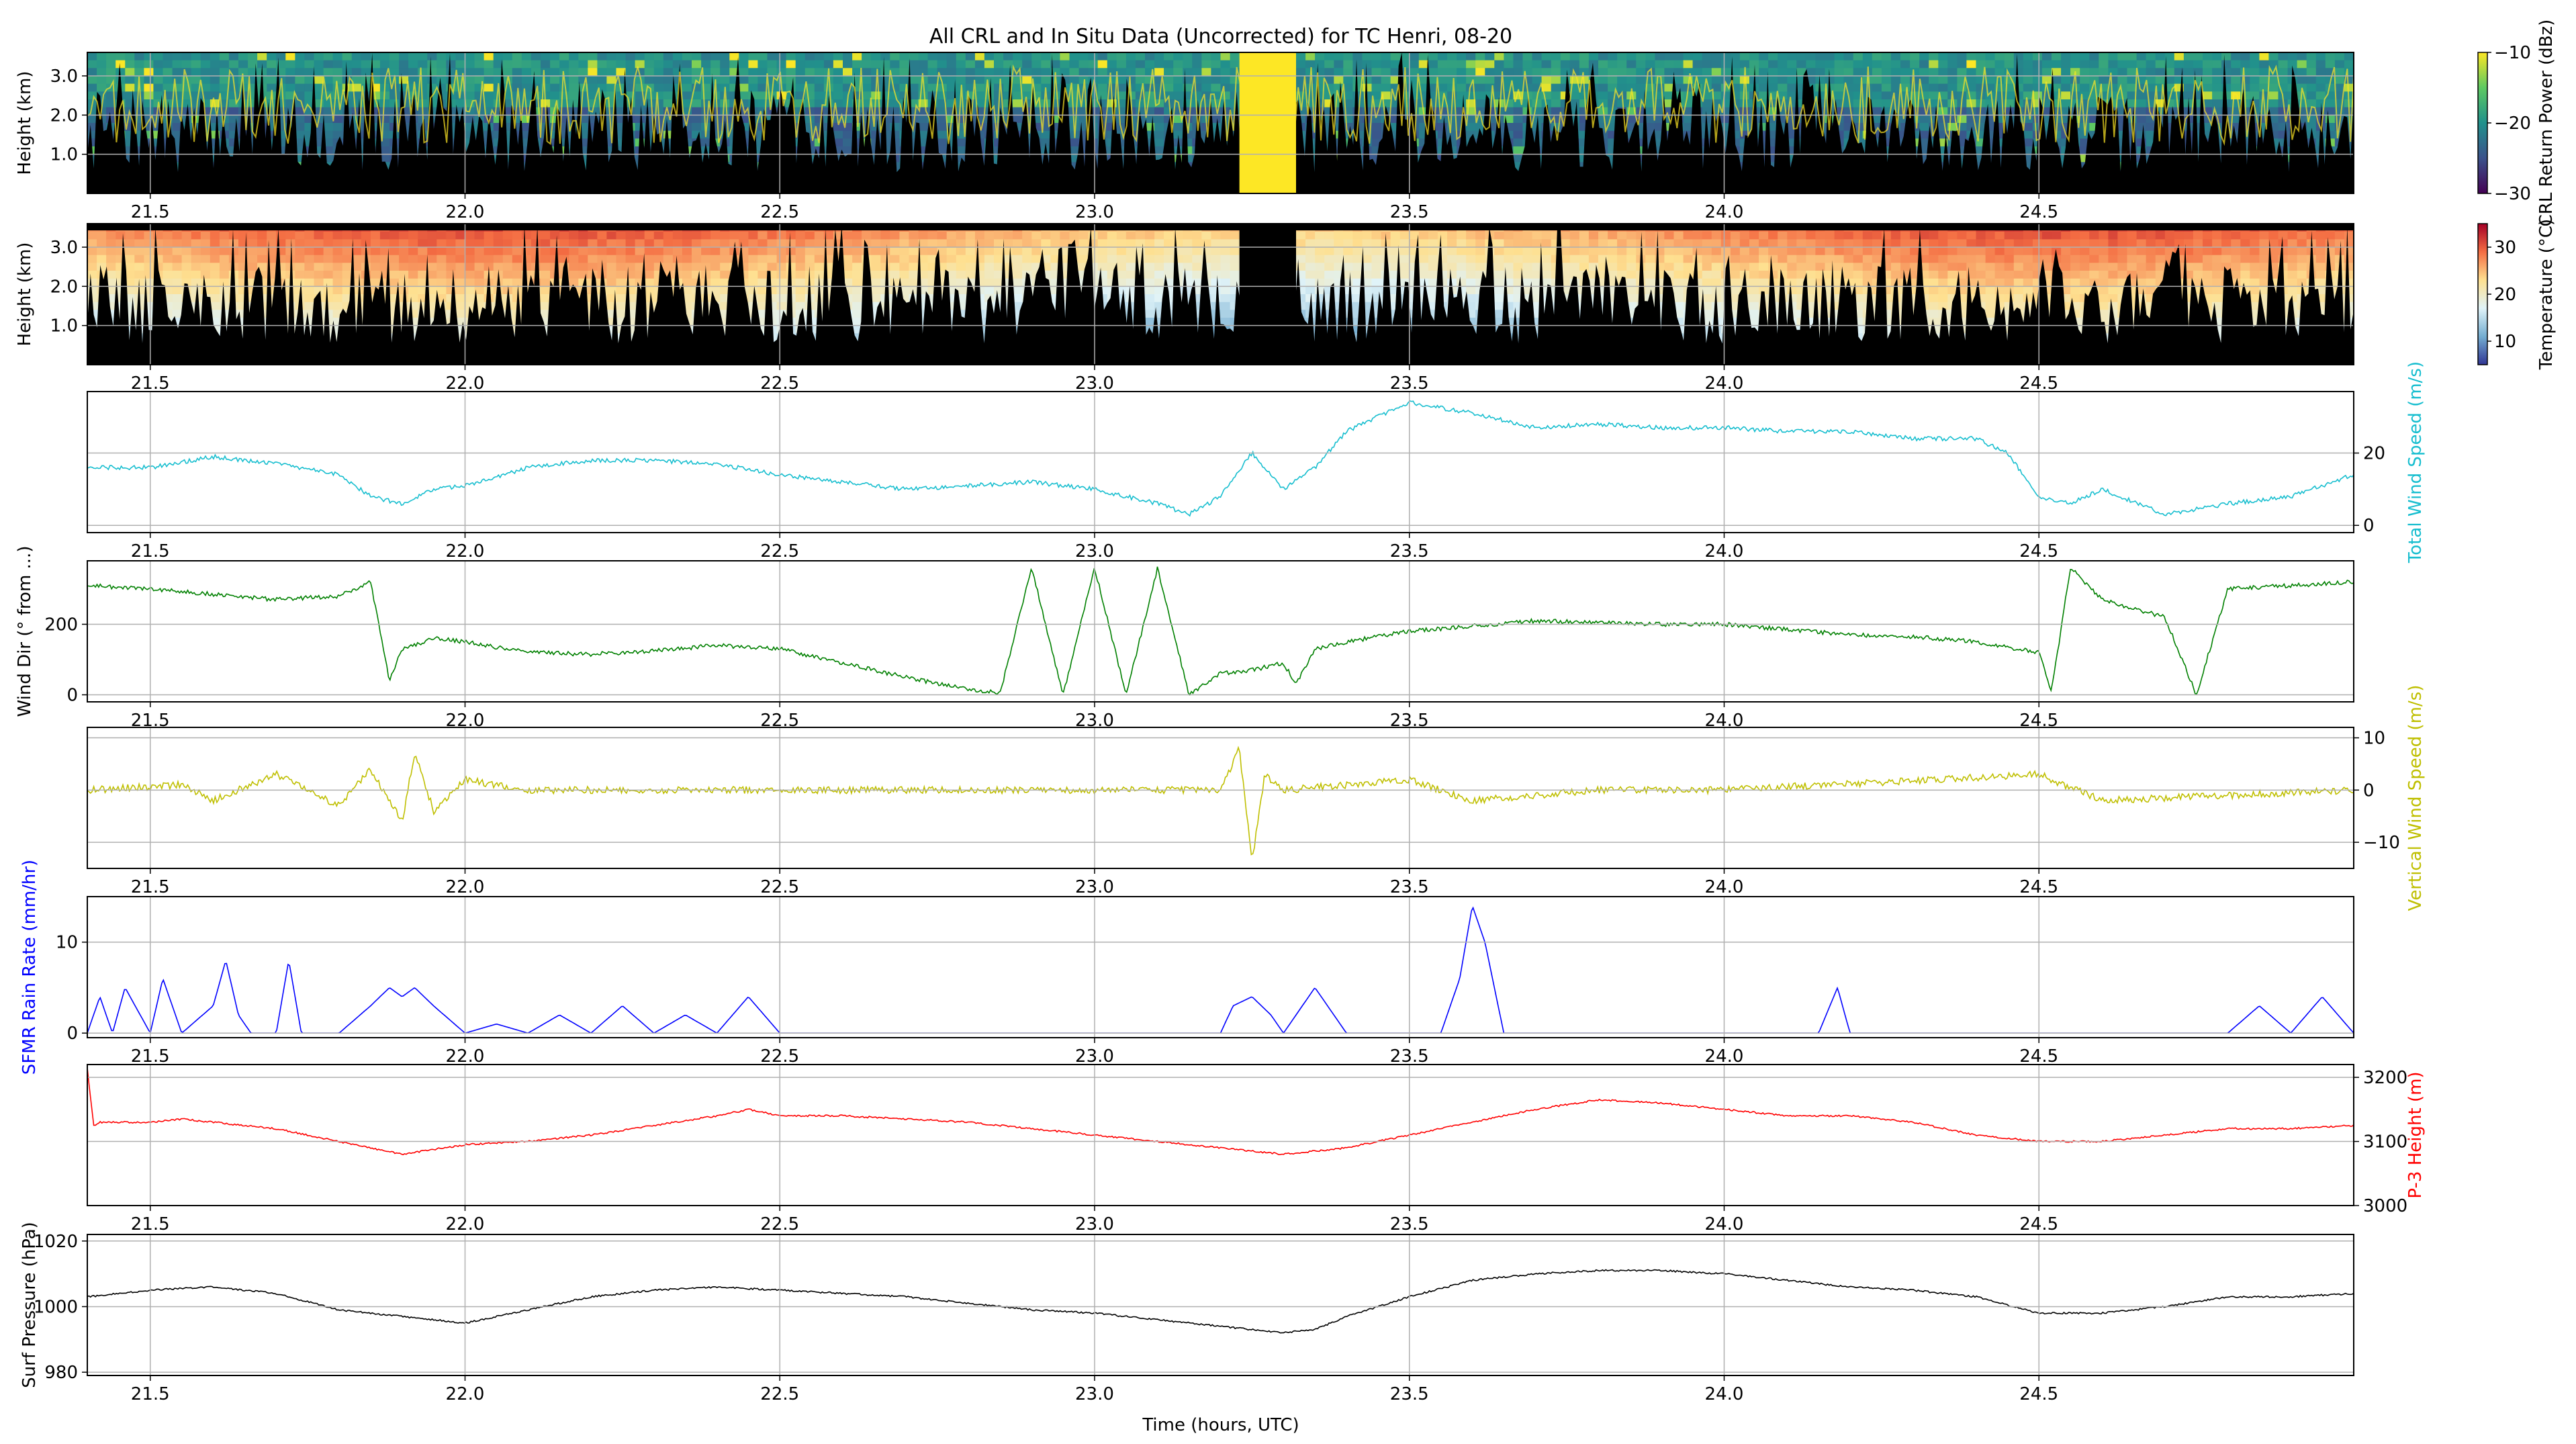  I want to click on frame-total_wind, so click(1220, 462).